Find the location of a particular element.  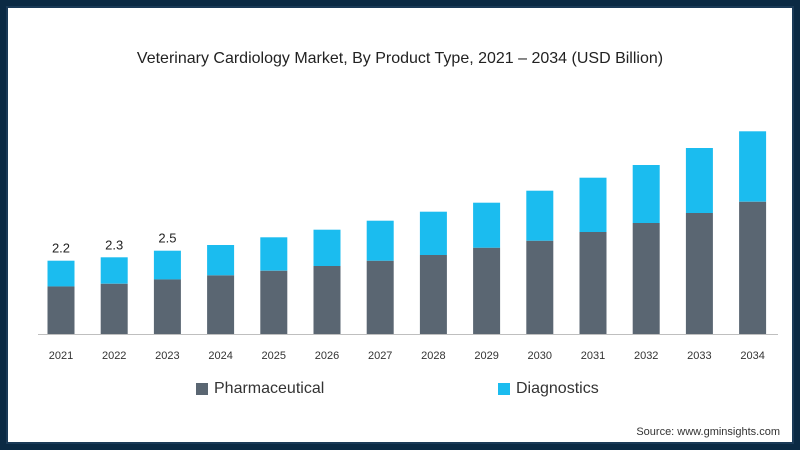

bar-diagnostics-2029 is located at coordinates (487, 225).